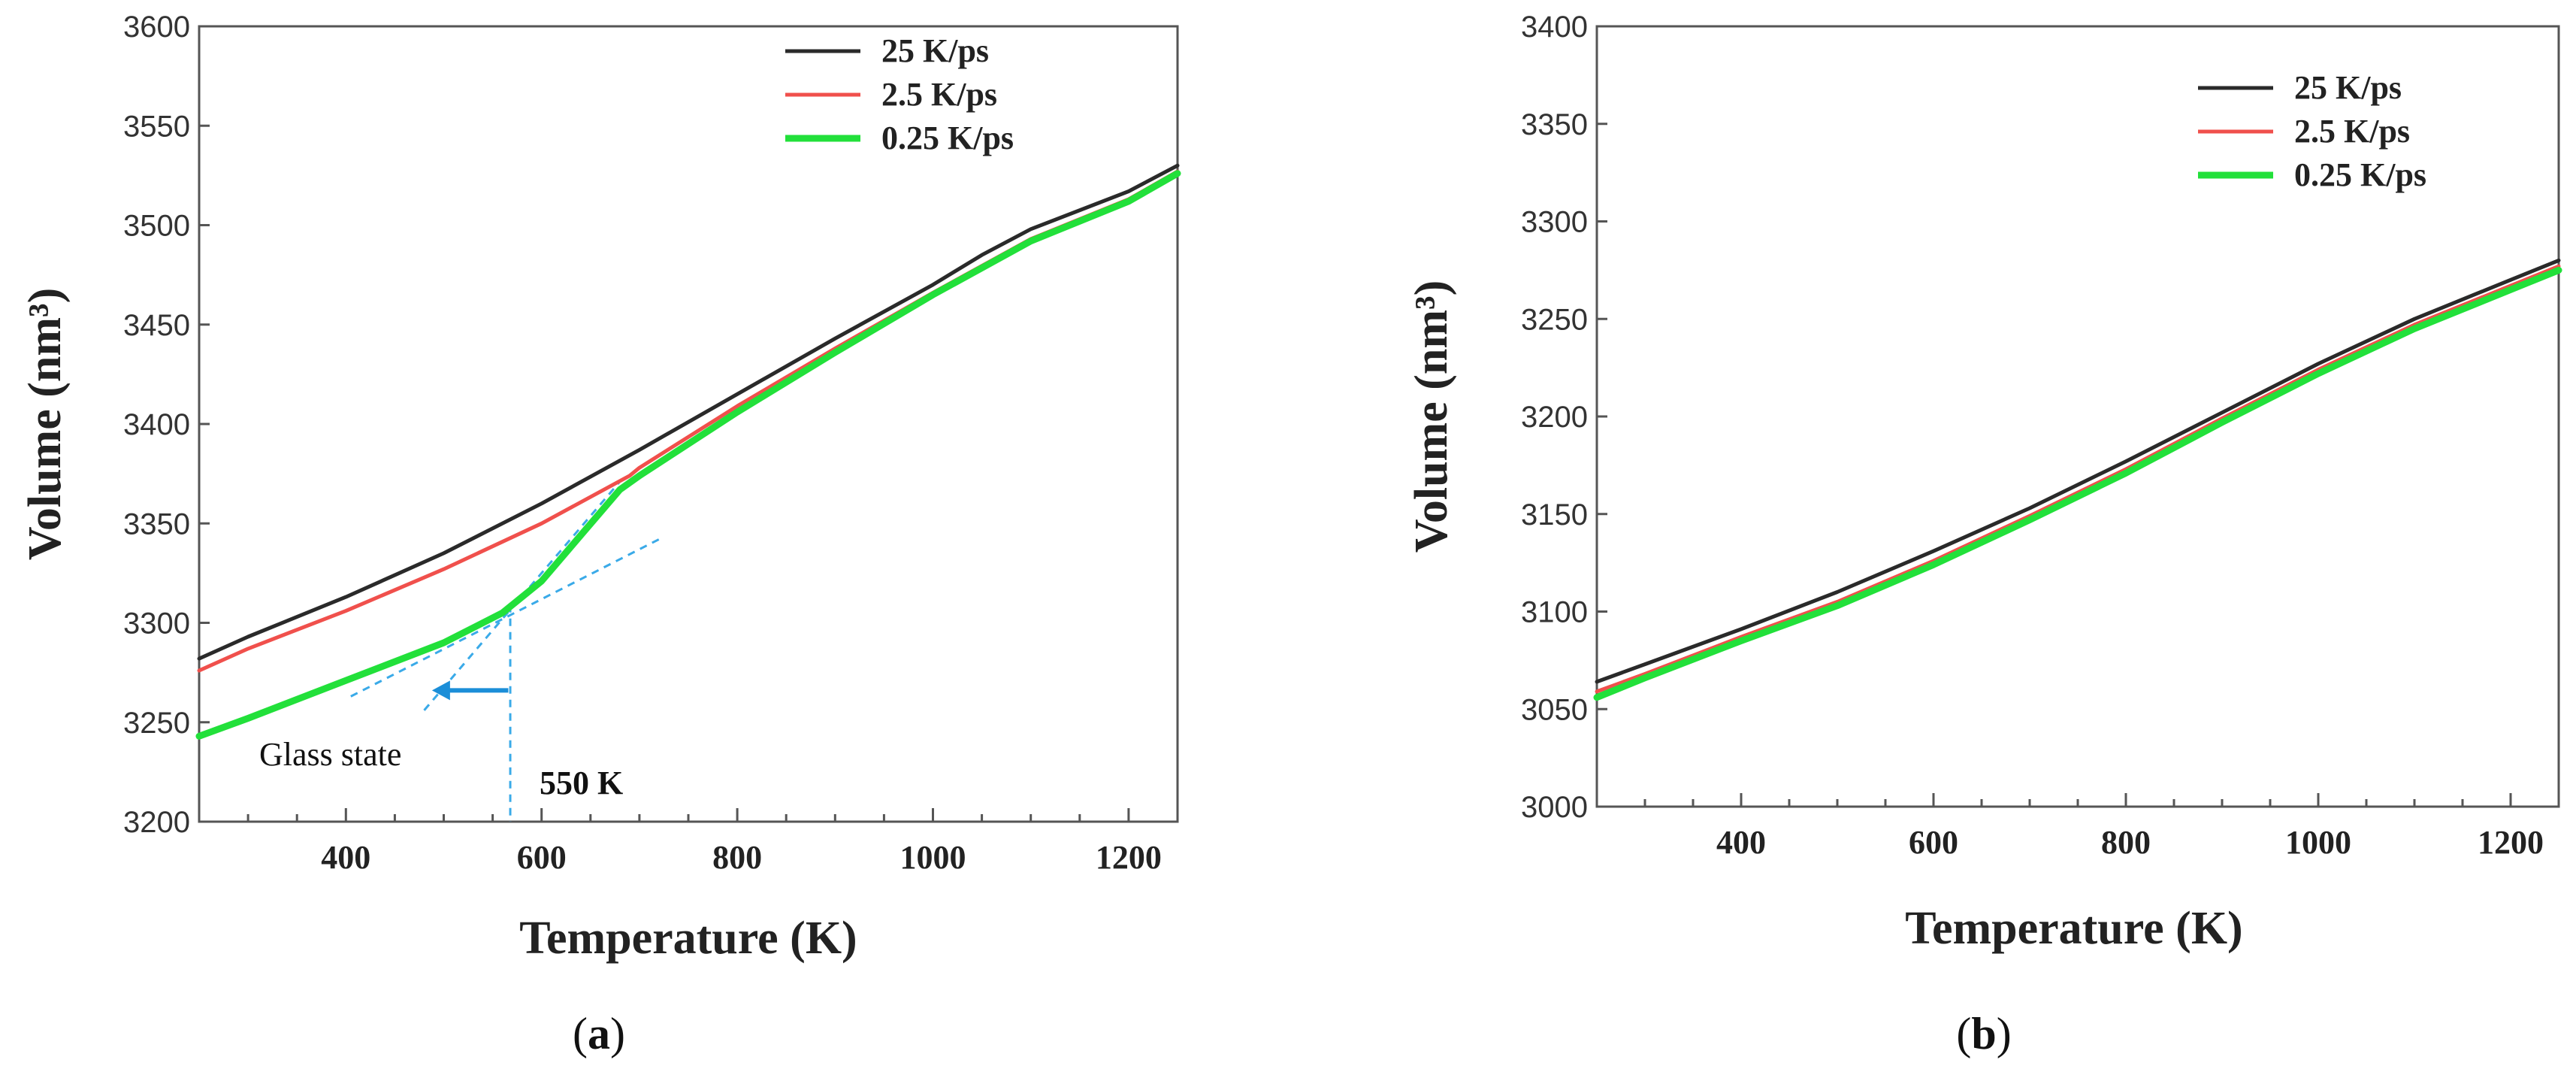  Describe the element at coordinates (505, 618) in the screenshot. I see `glass-tangent-line` at that location.